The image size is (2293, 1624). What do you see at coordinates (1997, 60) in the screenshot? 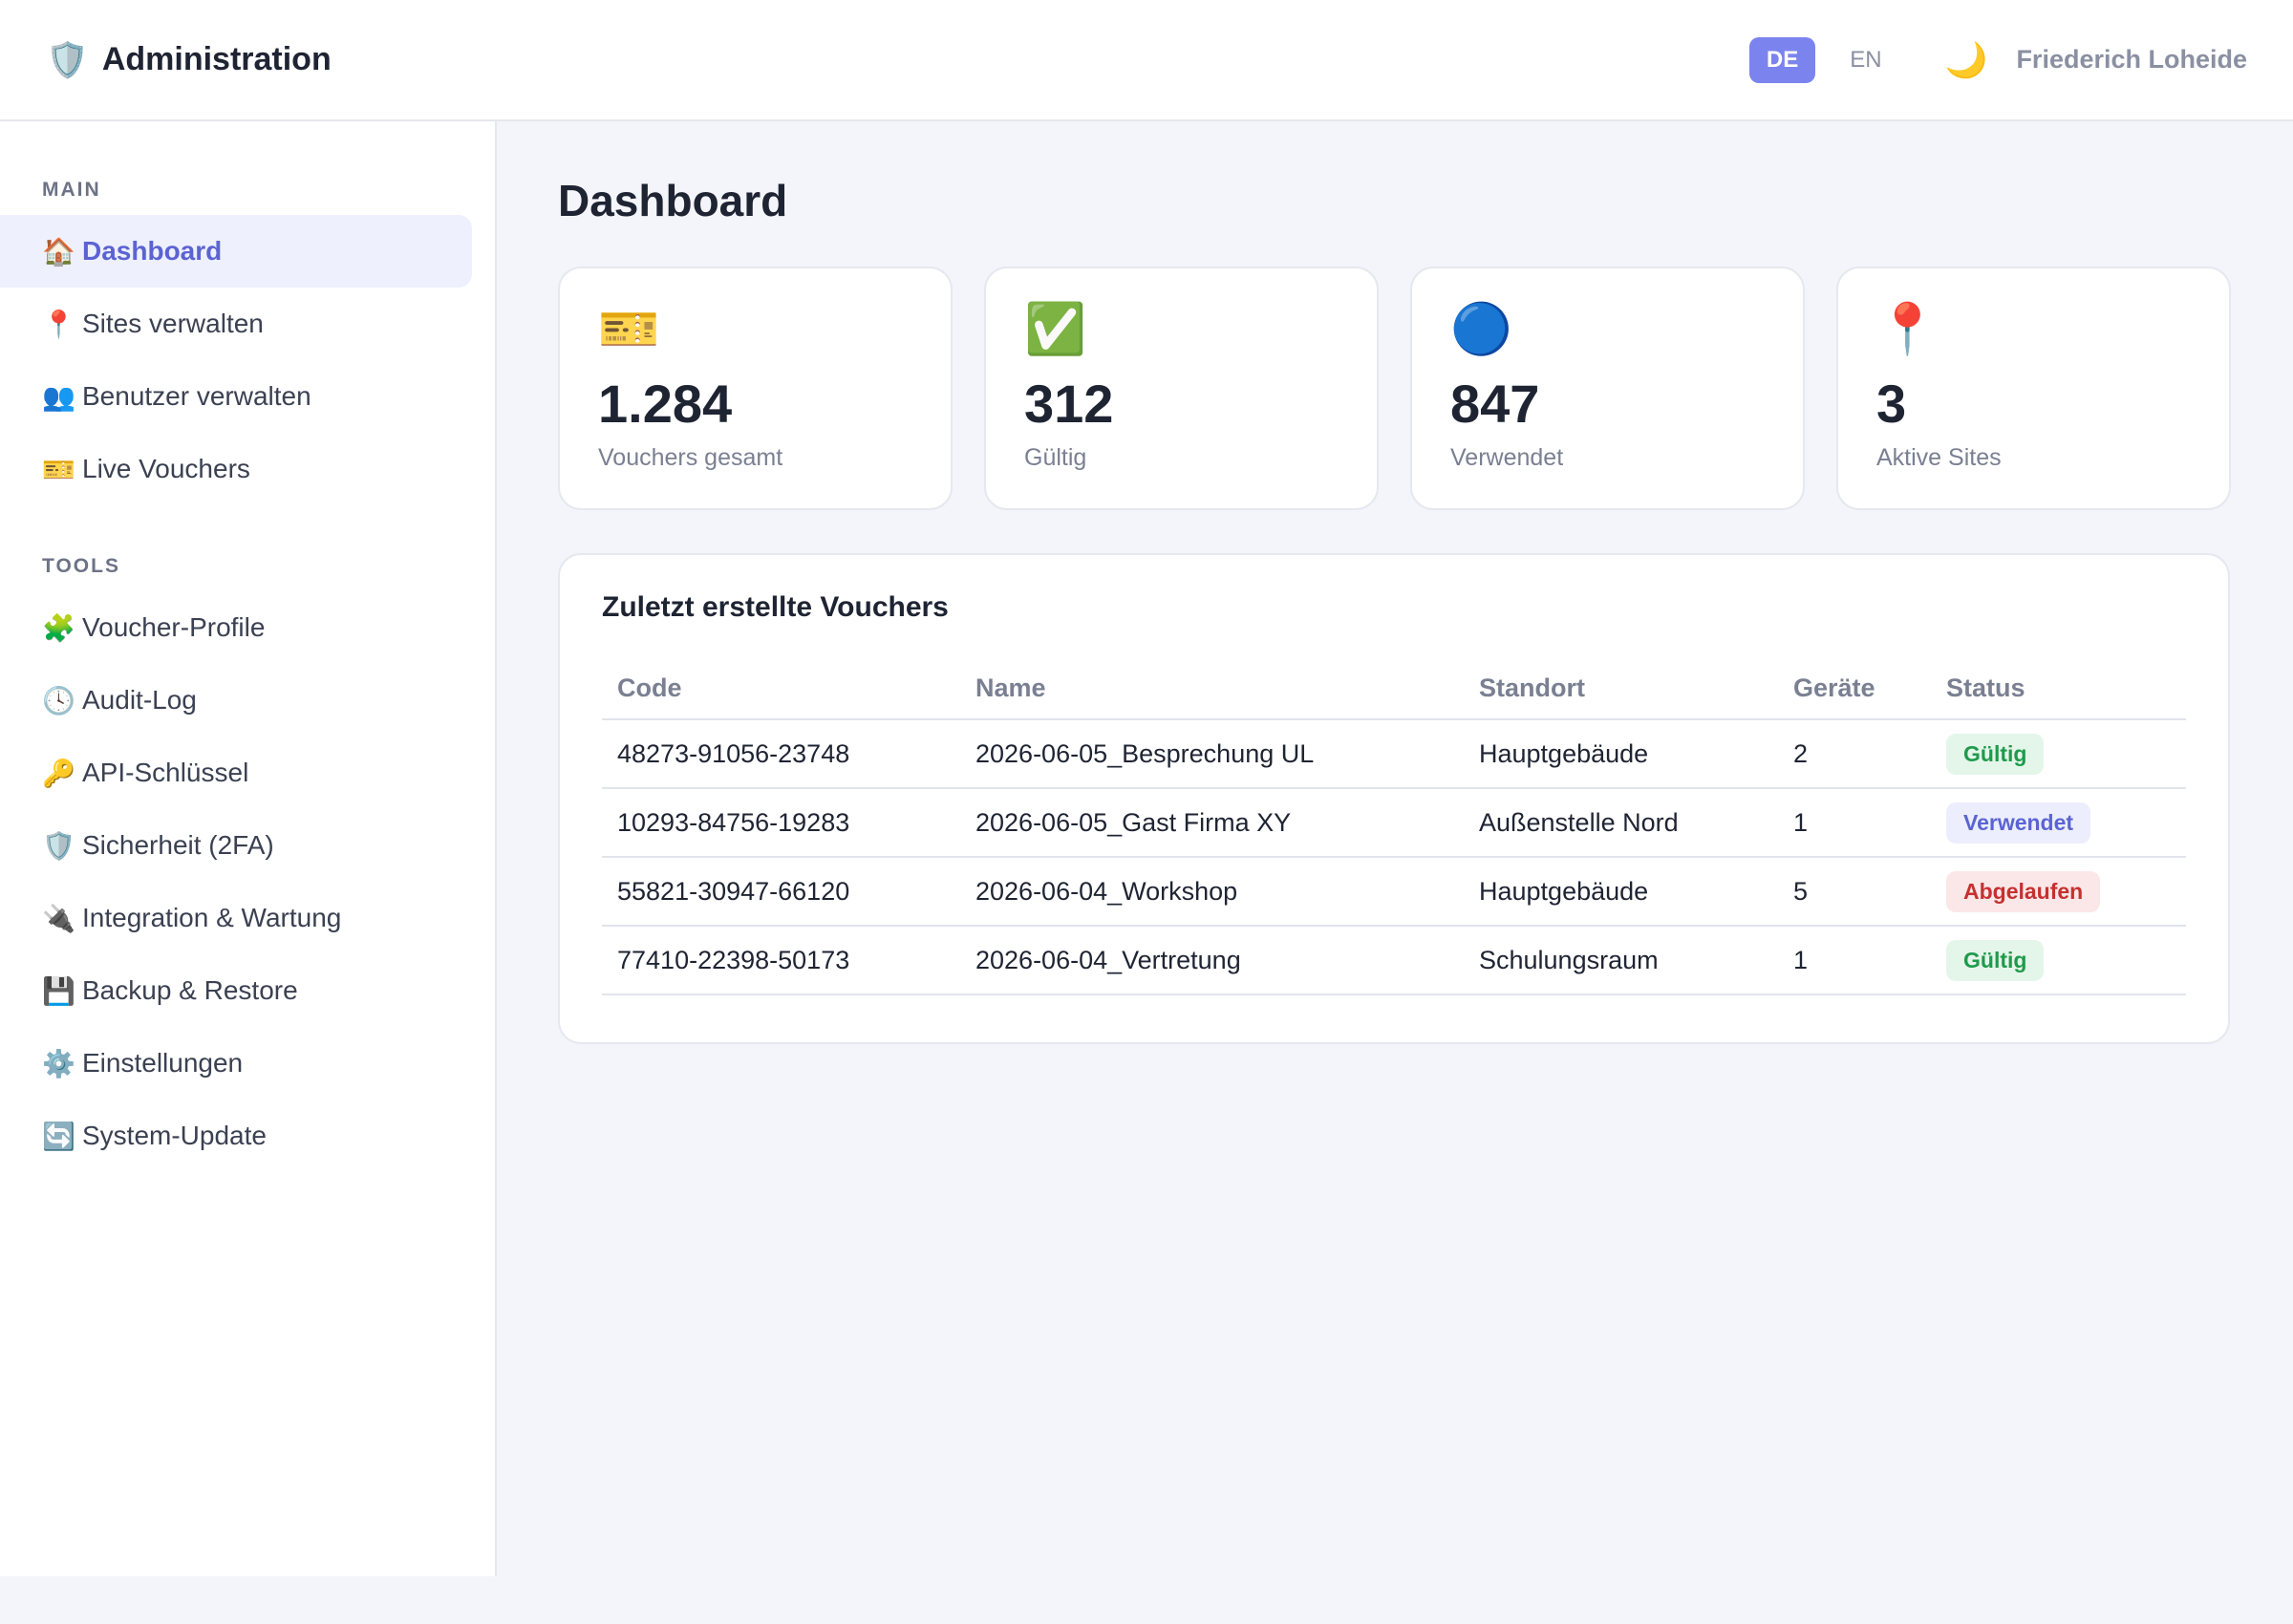
I see `top-right-controls: DE EN 🌙 Friederich Loheide` at bounding box center [1997, 60].